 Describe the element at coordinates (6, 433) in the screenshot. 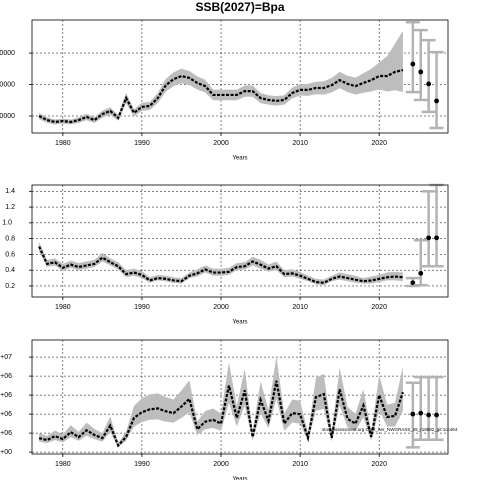

I see `y-tick-label: 2e+06` at that location.